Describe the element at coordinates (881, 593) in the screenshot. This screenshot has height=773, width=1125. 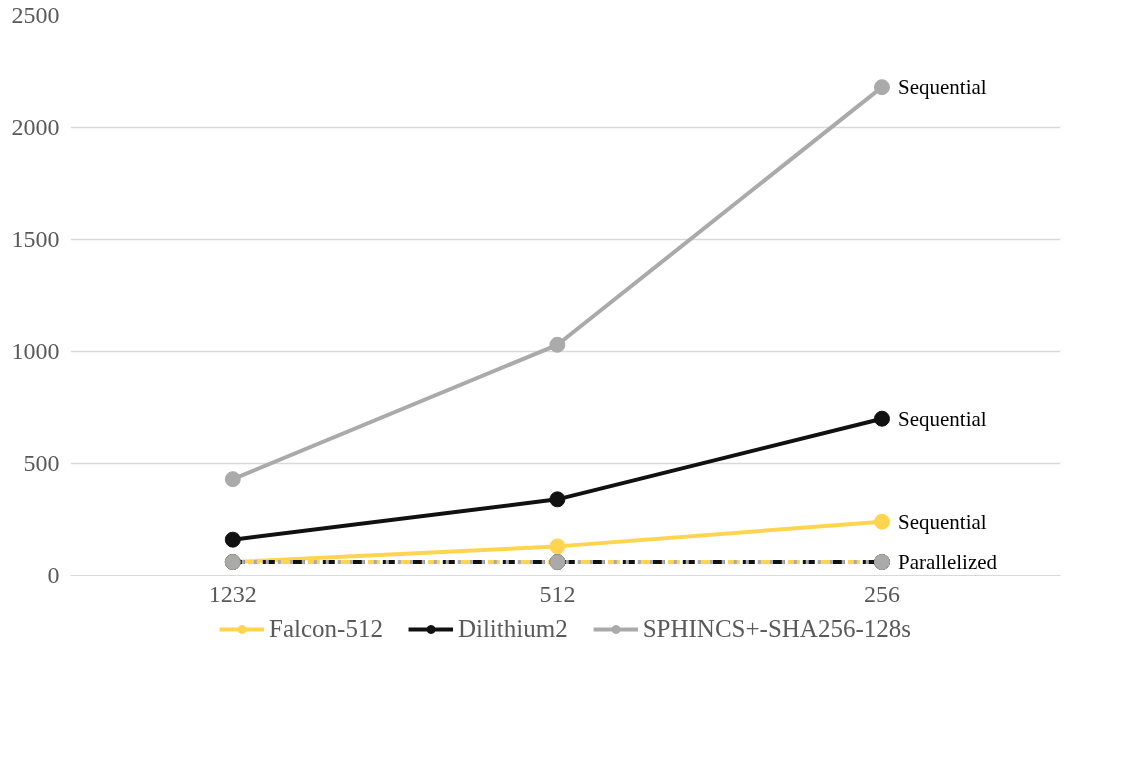
I see `x-tick-label: 256` at that location.